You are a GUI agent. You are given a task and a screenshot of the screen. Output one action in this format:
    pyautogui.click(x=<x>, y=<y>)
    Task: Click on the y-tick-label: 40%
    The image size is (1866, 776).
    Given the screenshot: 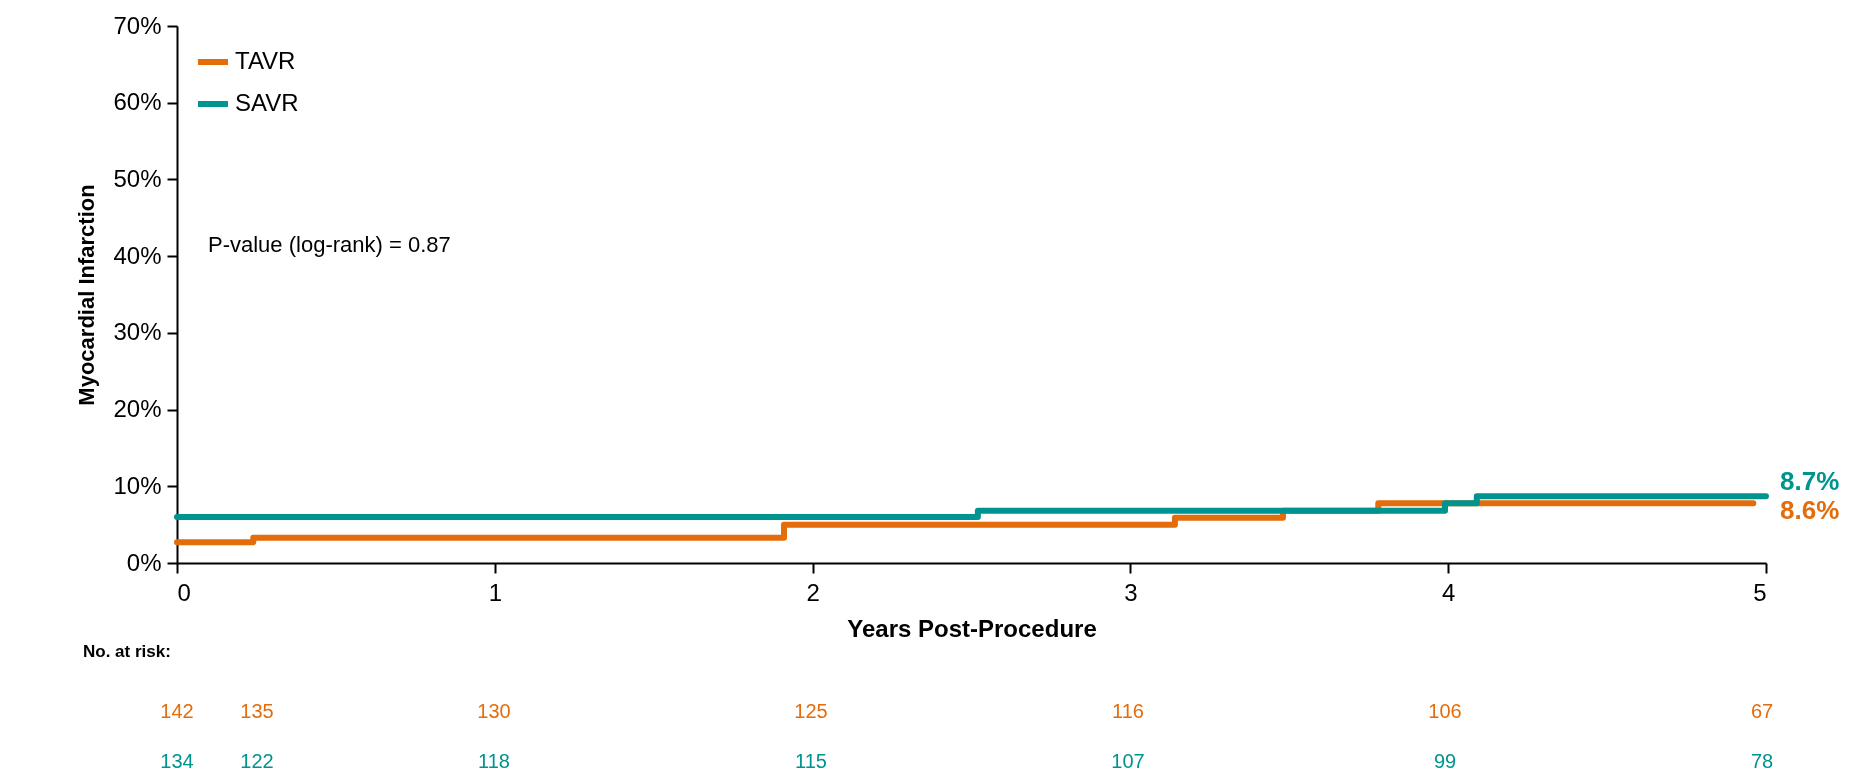 What is the action you would take?
    pyautogui.click(x=137, y=255)
    